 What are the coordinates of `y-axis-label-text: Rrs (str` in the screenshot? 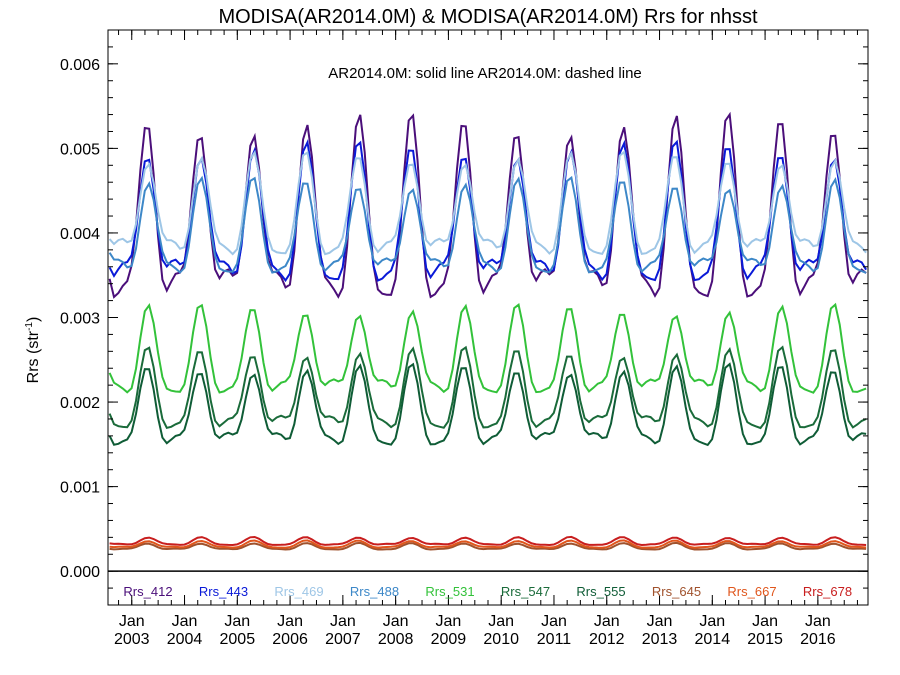 It's located at (33, 356).